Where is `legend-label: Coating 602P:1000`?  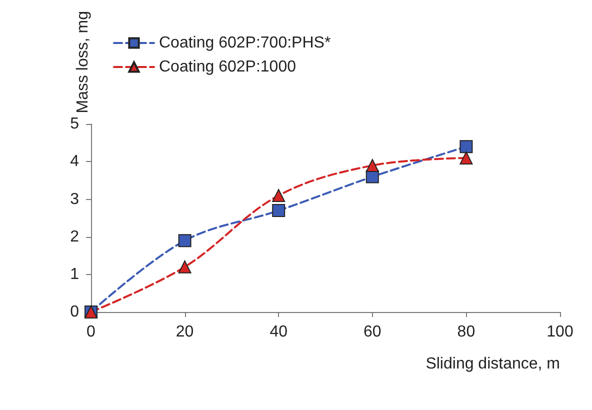
legend-label: Coating 602P:1000 is located at coordinates (227, 67).